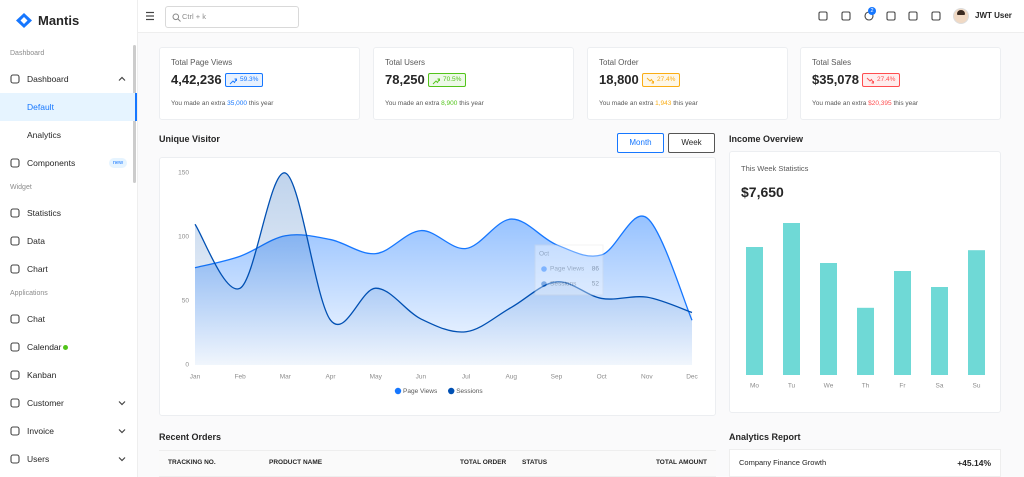 The height and width of the screenshot is (477, 1024). Describe the element at coordinates (44, 135) in the screenshot. I see `nav-label: Analytics` at that location.